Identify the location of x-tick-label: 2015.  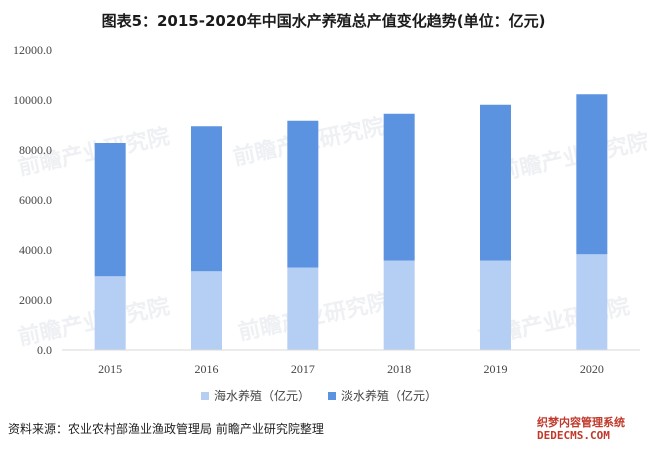
(110, 369).